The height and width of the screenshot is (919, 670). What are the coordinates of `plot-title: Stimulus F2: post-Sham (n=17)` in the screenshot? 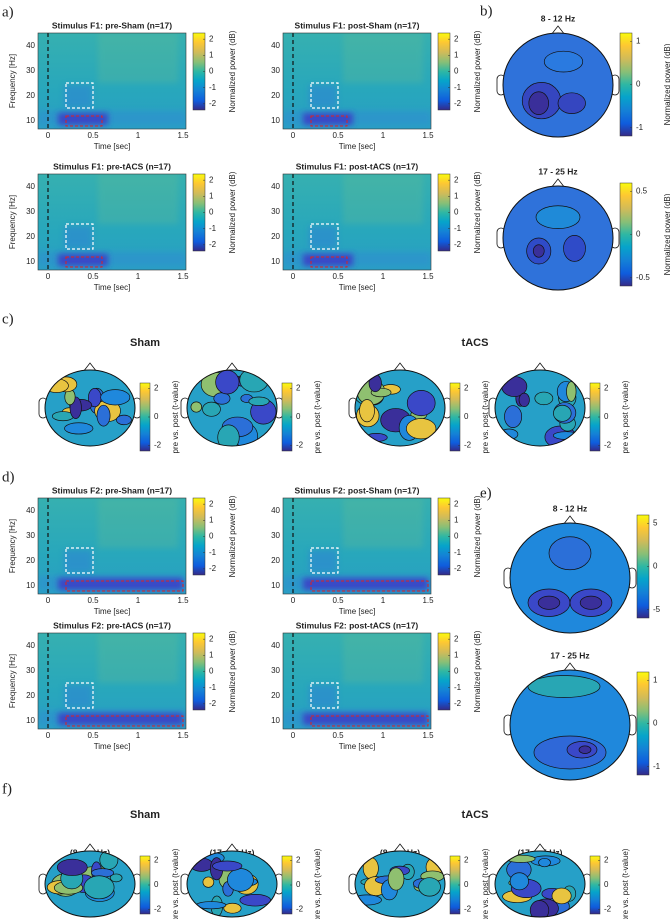 It's located at (357, 490).